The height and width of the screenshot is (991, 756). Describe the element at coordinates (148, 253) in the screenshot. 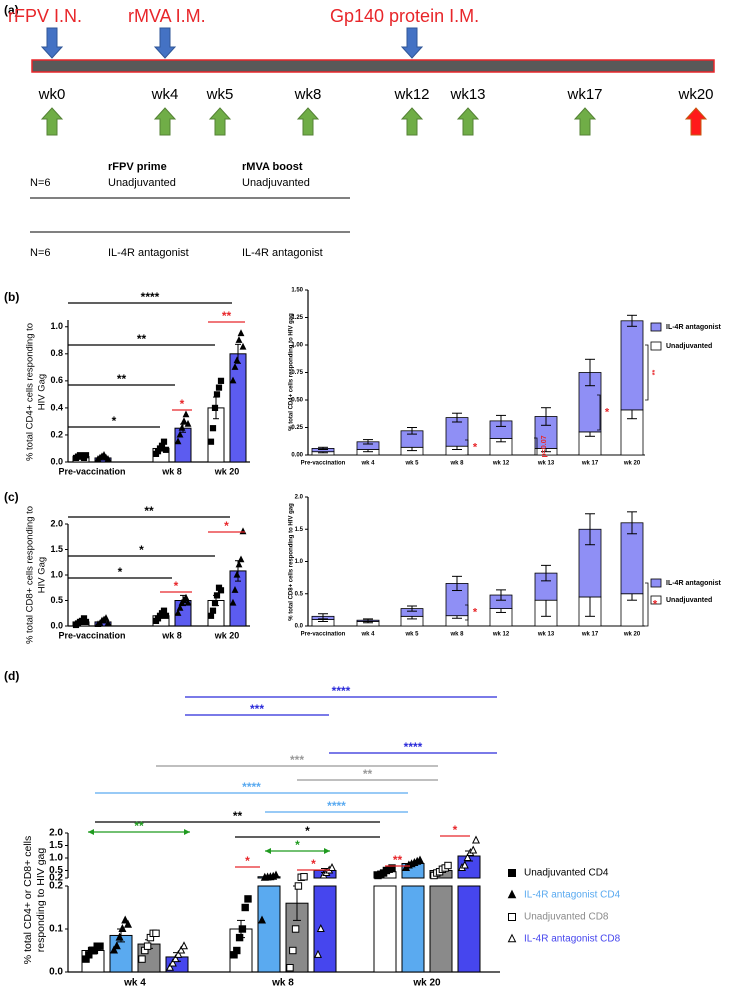

I see `table-cell: IL-4R antagonist` at that location.